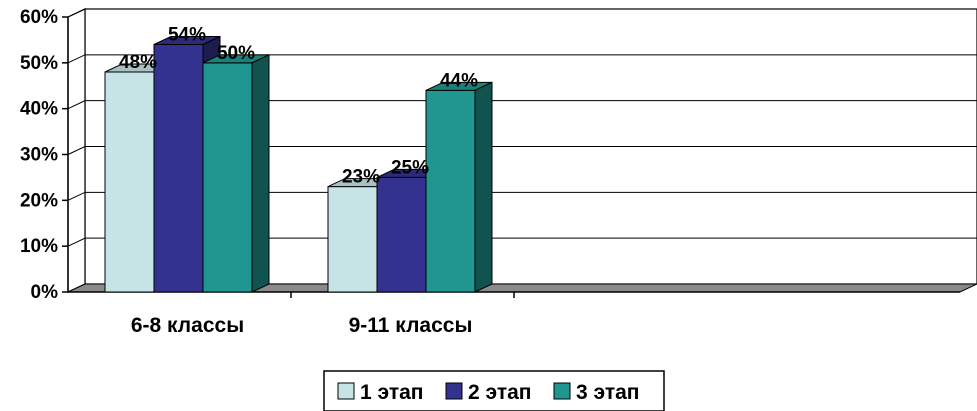  I want to click on legend-box, so click(494, 390).